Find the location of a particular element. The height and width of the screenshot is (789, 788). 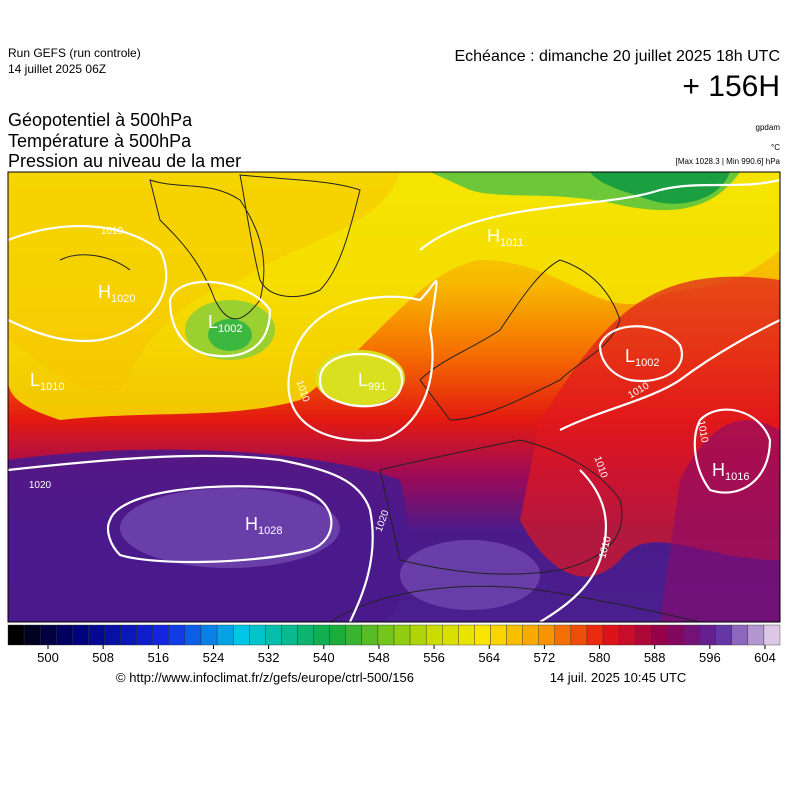

colorbar-tick-label: 588 is located at coordinates (655, 657).